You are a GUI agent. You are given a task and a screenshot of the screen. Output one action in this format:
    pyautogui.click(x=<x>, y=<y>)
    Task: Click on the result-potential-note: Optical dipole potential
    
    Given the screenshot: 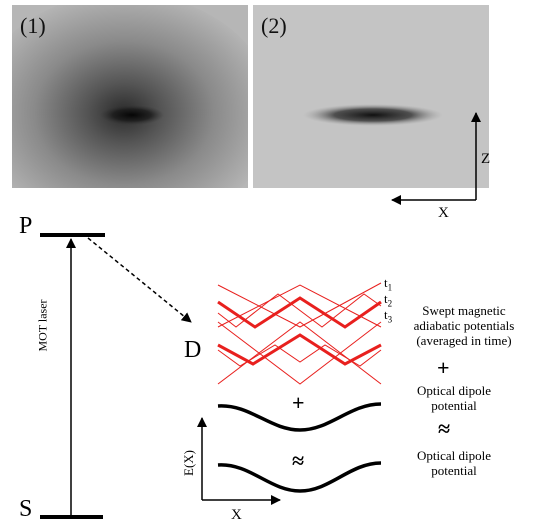 What is the action you would take?
    pyautogui.click(x=454, y=463)
    